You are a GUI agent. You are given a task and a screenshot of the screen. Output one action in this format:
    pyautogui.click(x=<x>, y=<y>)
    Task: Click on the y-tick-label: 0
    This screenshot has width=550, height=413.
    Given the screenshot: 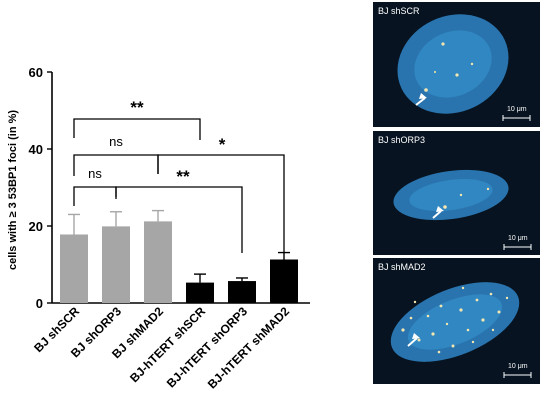 What is the action you would take?
    pyautogui.click(x=39, y=303)
    